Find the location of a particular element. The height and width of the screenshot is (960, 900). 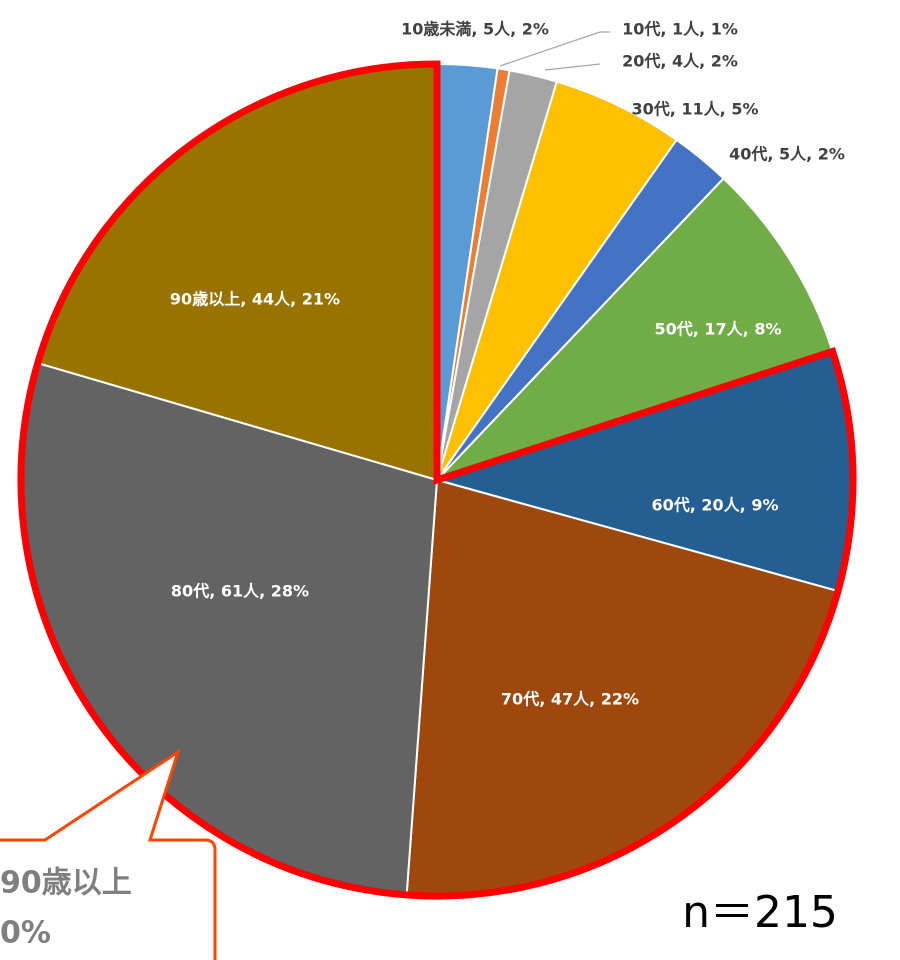

callout-text: 90歳以上 is located at coordinates (66, 883).